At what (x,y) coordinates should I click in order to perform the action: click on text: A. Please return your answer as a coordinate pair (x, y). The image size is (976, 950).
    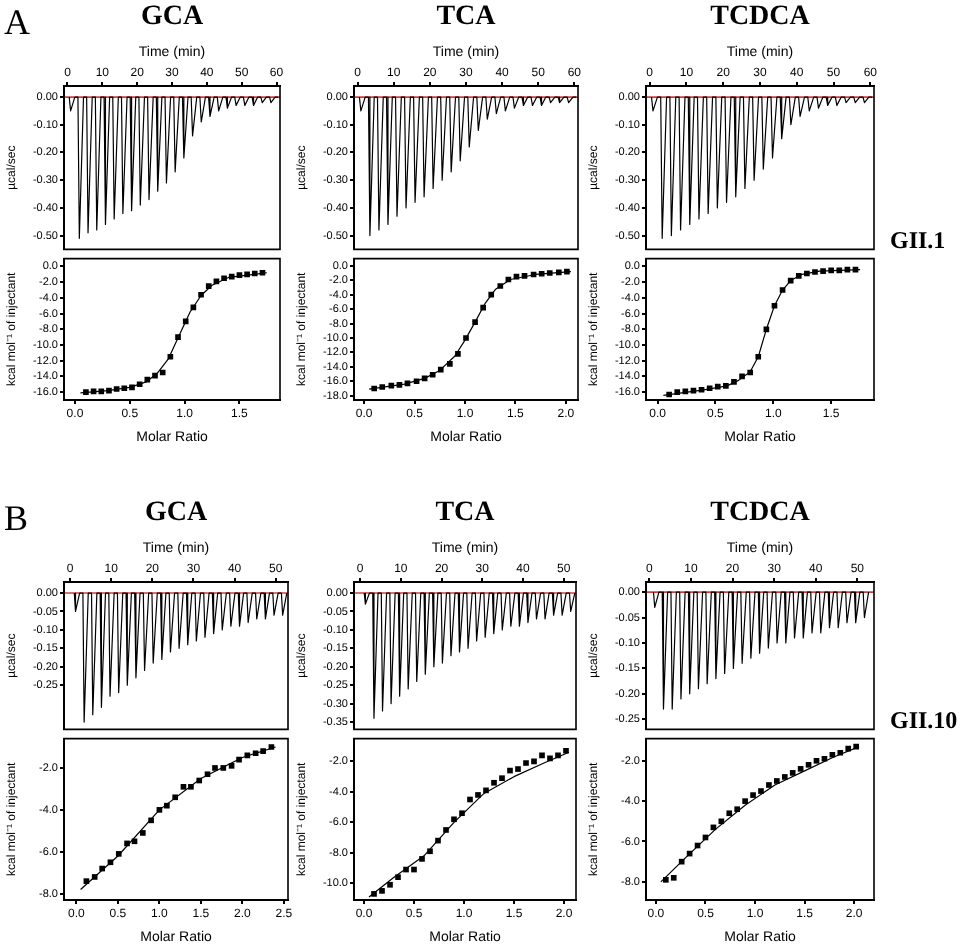
    Looking at the image, I should click on (17, 23).